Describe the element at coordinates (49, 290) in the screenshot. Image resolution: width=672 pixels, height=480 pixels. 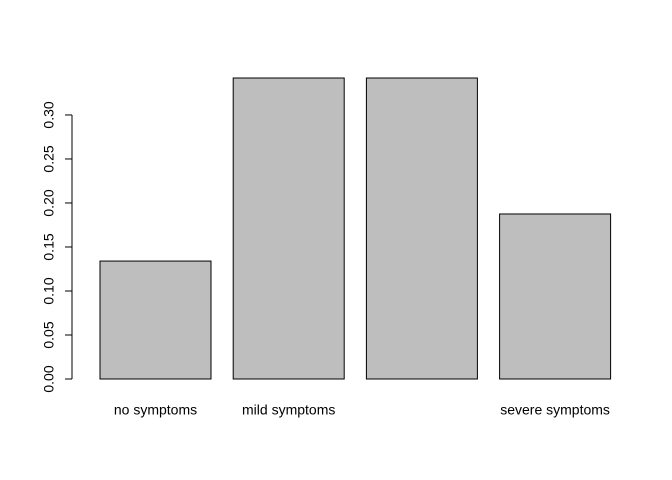
I see `y-tick-label: 0.10` at that location.